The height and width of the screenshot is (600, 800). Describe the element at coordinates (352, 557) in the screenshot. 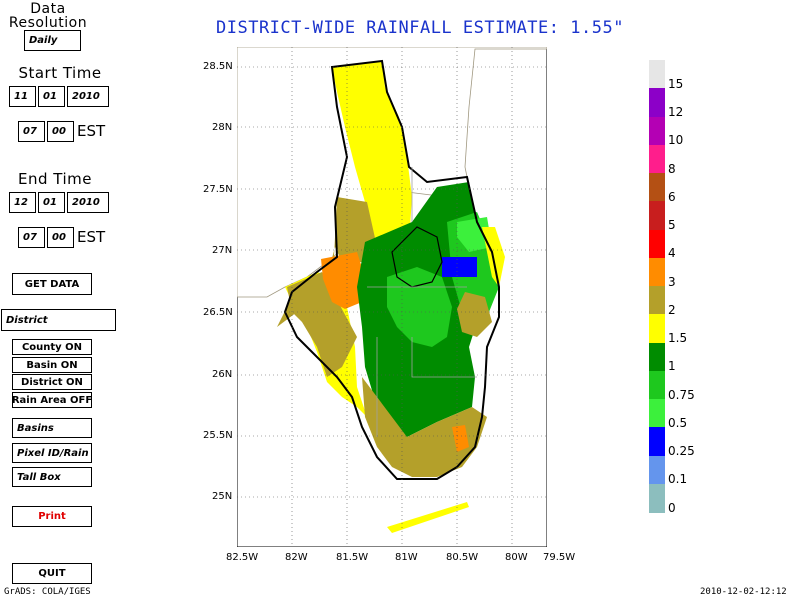

I see `lon-tick: 81.5W` at that location.